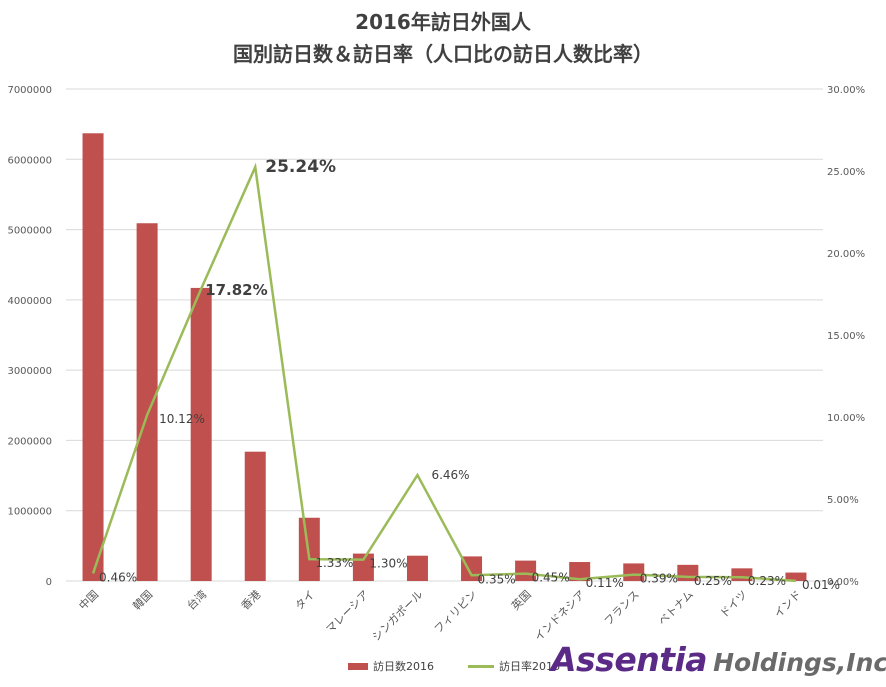 The image size is (886, 687). I want to click on rate-data-label: 0.25%, so click(713, 581).